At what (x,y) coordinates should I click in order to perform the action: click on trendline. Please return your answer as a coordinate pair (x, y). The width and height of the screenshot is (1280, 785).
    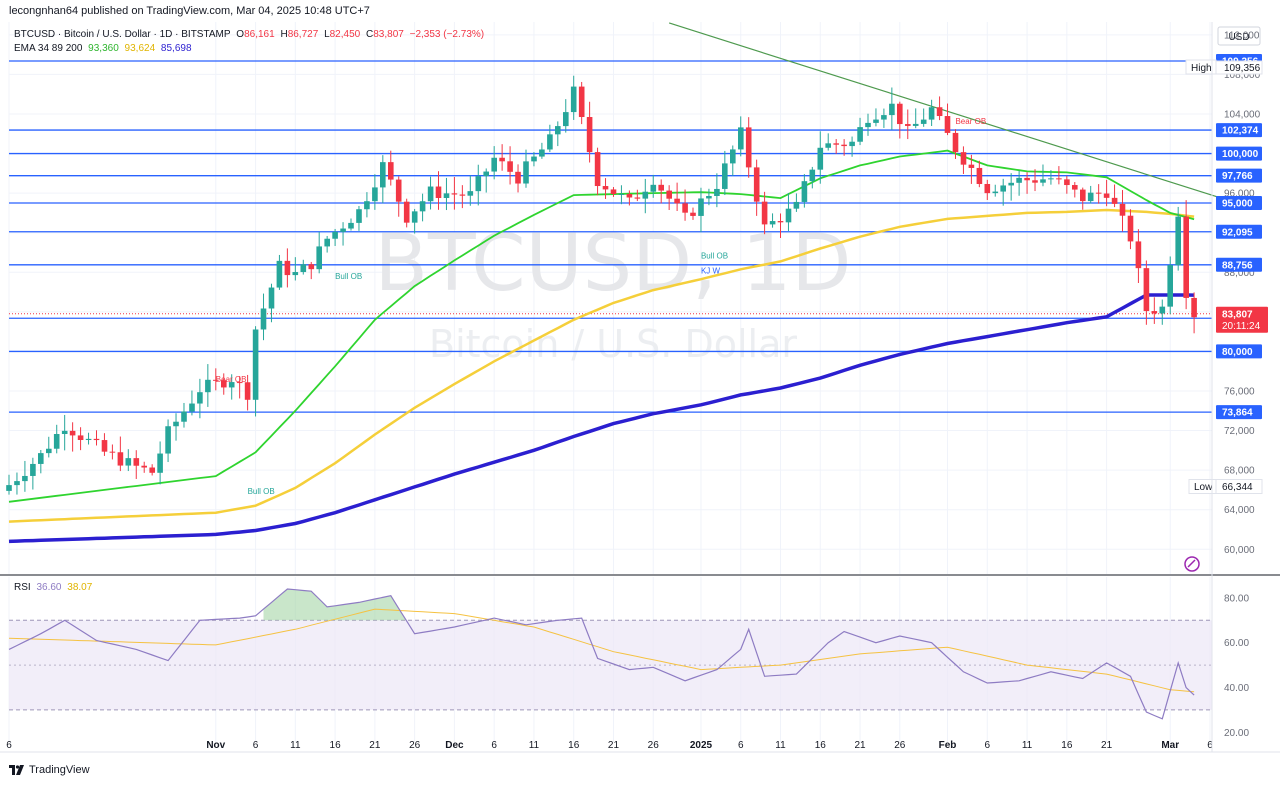
    Looking at the image, I should click on (943, 110).